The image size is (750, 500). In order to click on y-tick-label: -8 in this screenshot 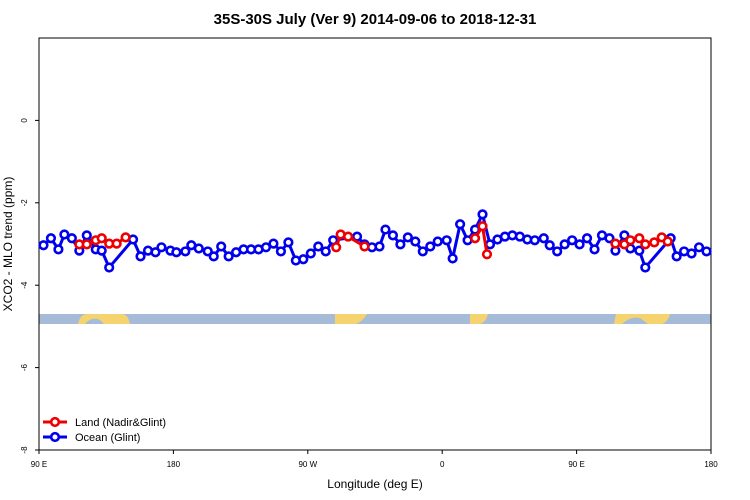, I will do `click(24, 450)`.